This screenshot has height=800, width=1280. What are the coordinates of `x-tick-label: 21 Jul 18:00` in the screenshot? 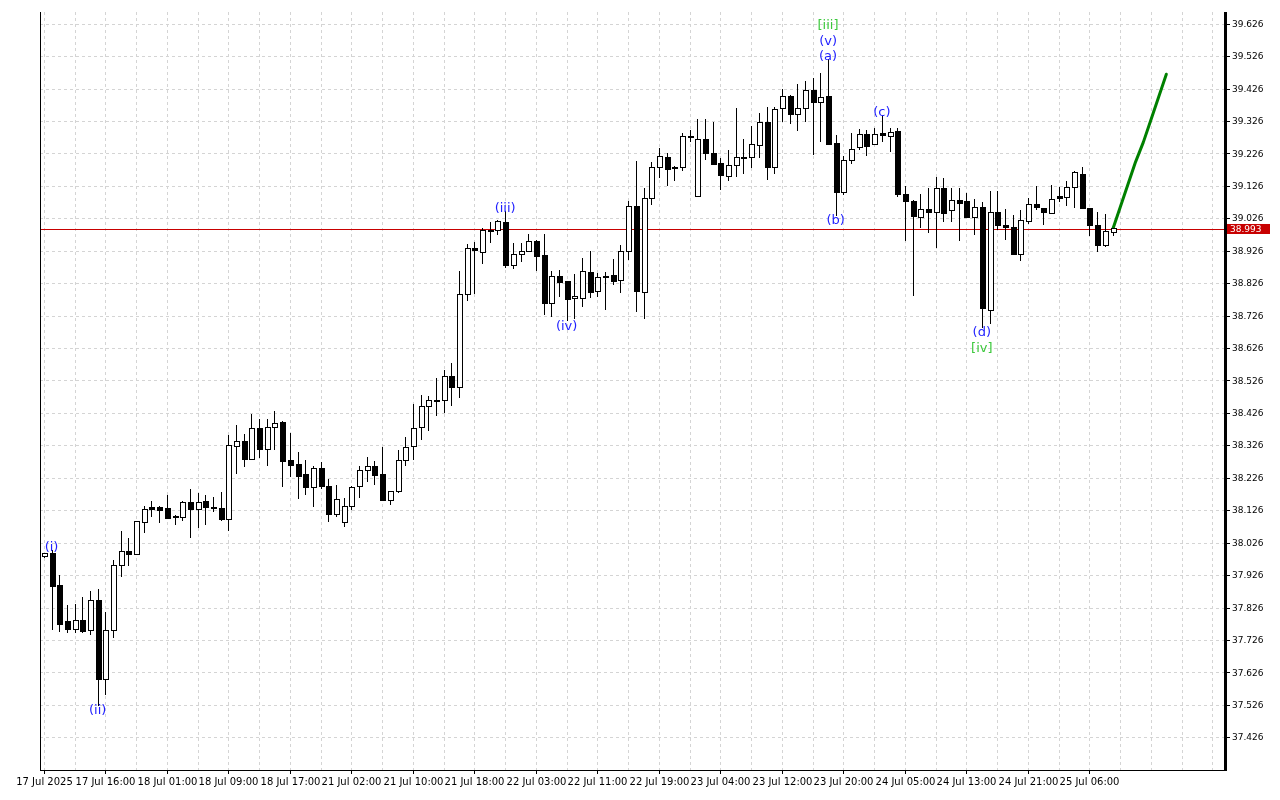 It's located at (474, 781).